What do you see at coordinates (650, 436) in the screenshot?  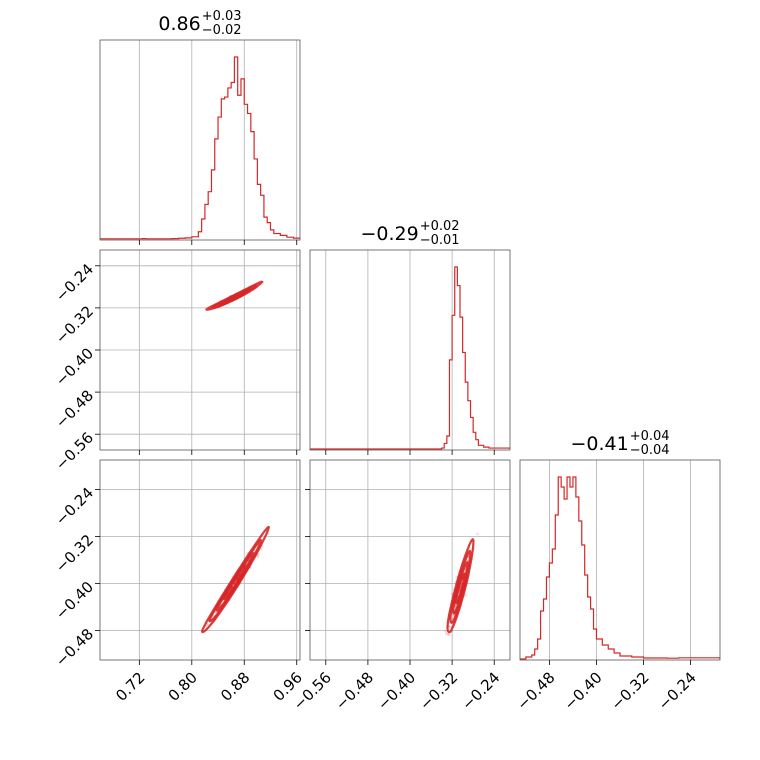 I see `title-plus-error: +0.04` at bounding box center [650, 436].